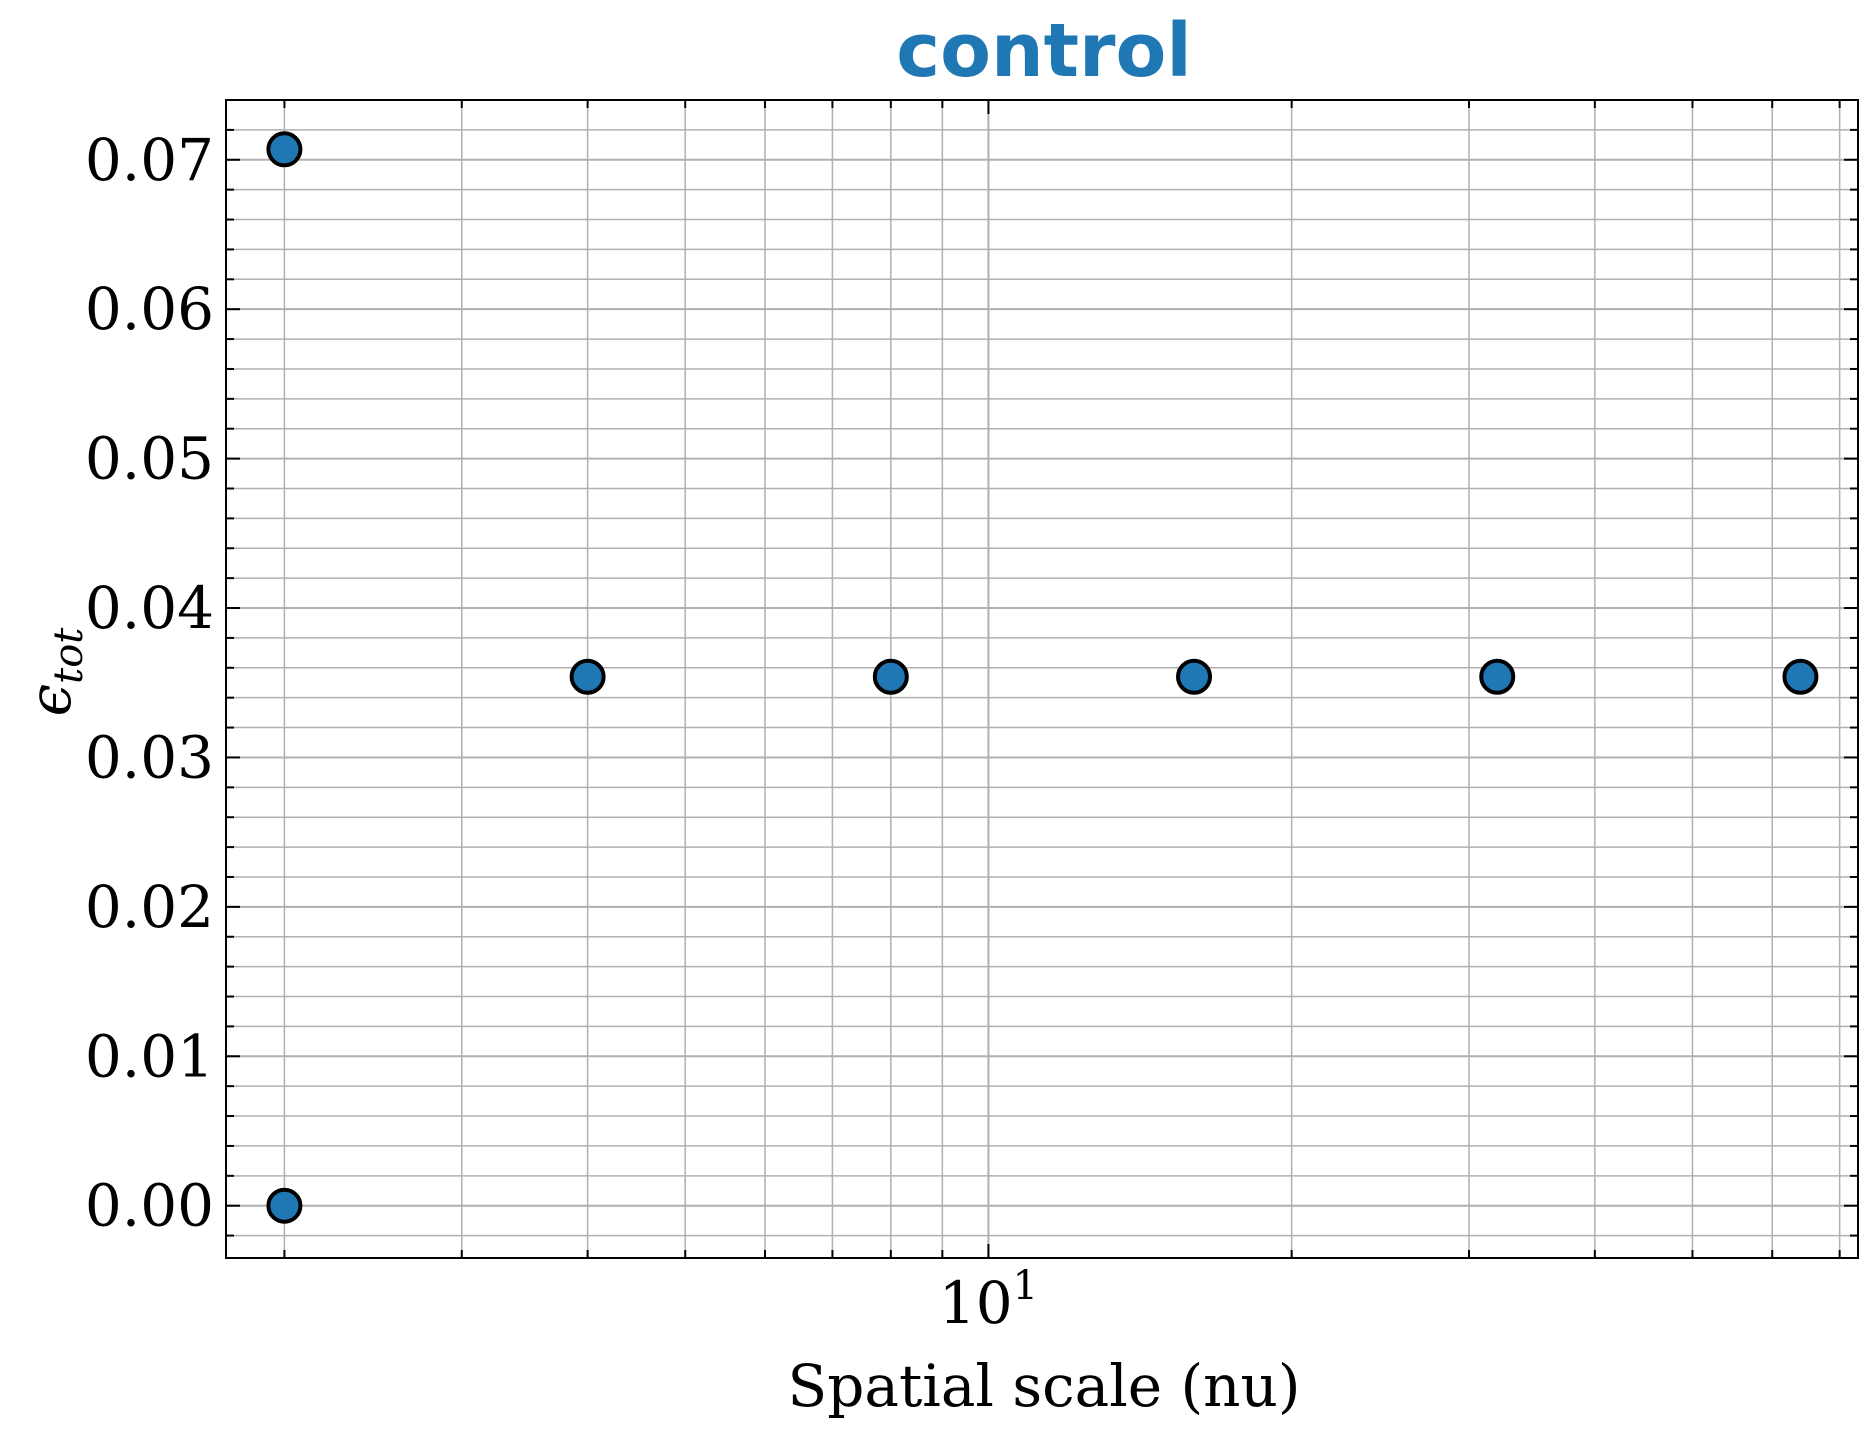 Image resolution: width=1867 pixels, height=1431 pixels. What do you see at coordinates (1043, 51) in the screenshot?
I see `chart-title: control` at bounding box center [1043, 51].